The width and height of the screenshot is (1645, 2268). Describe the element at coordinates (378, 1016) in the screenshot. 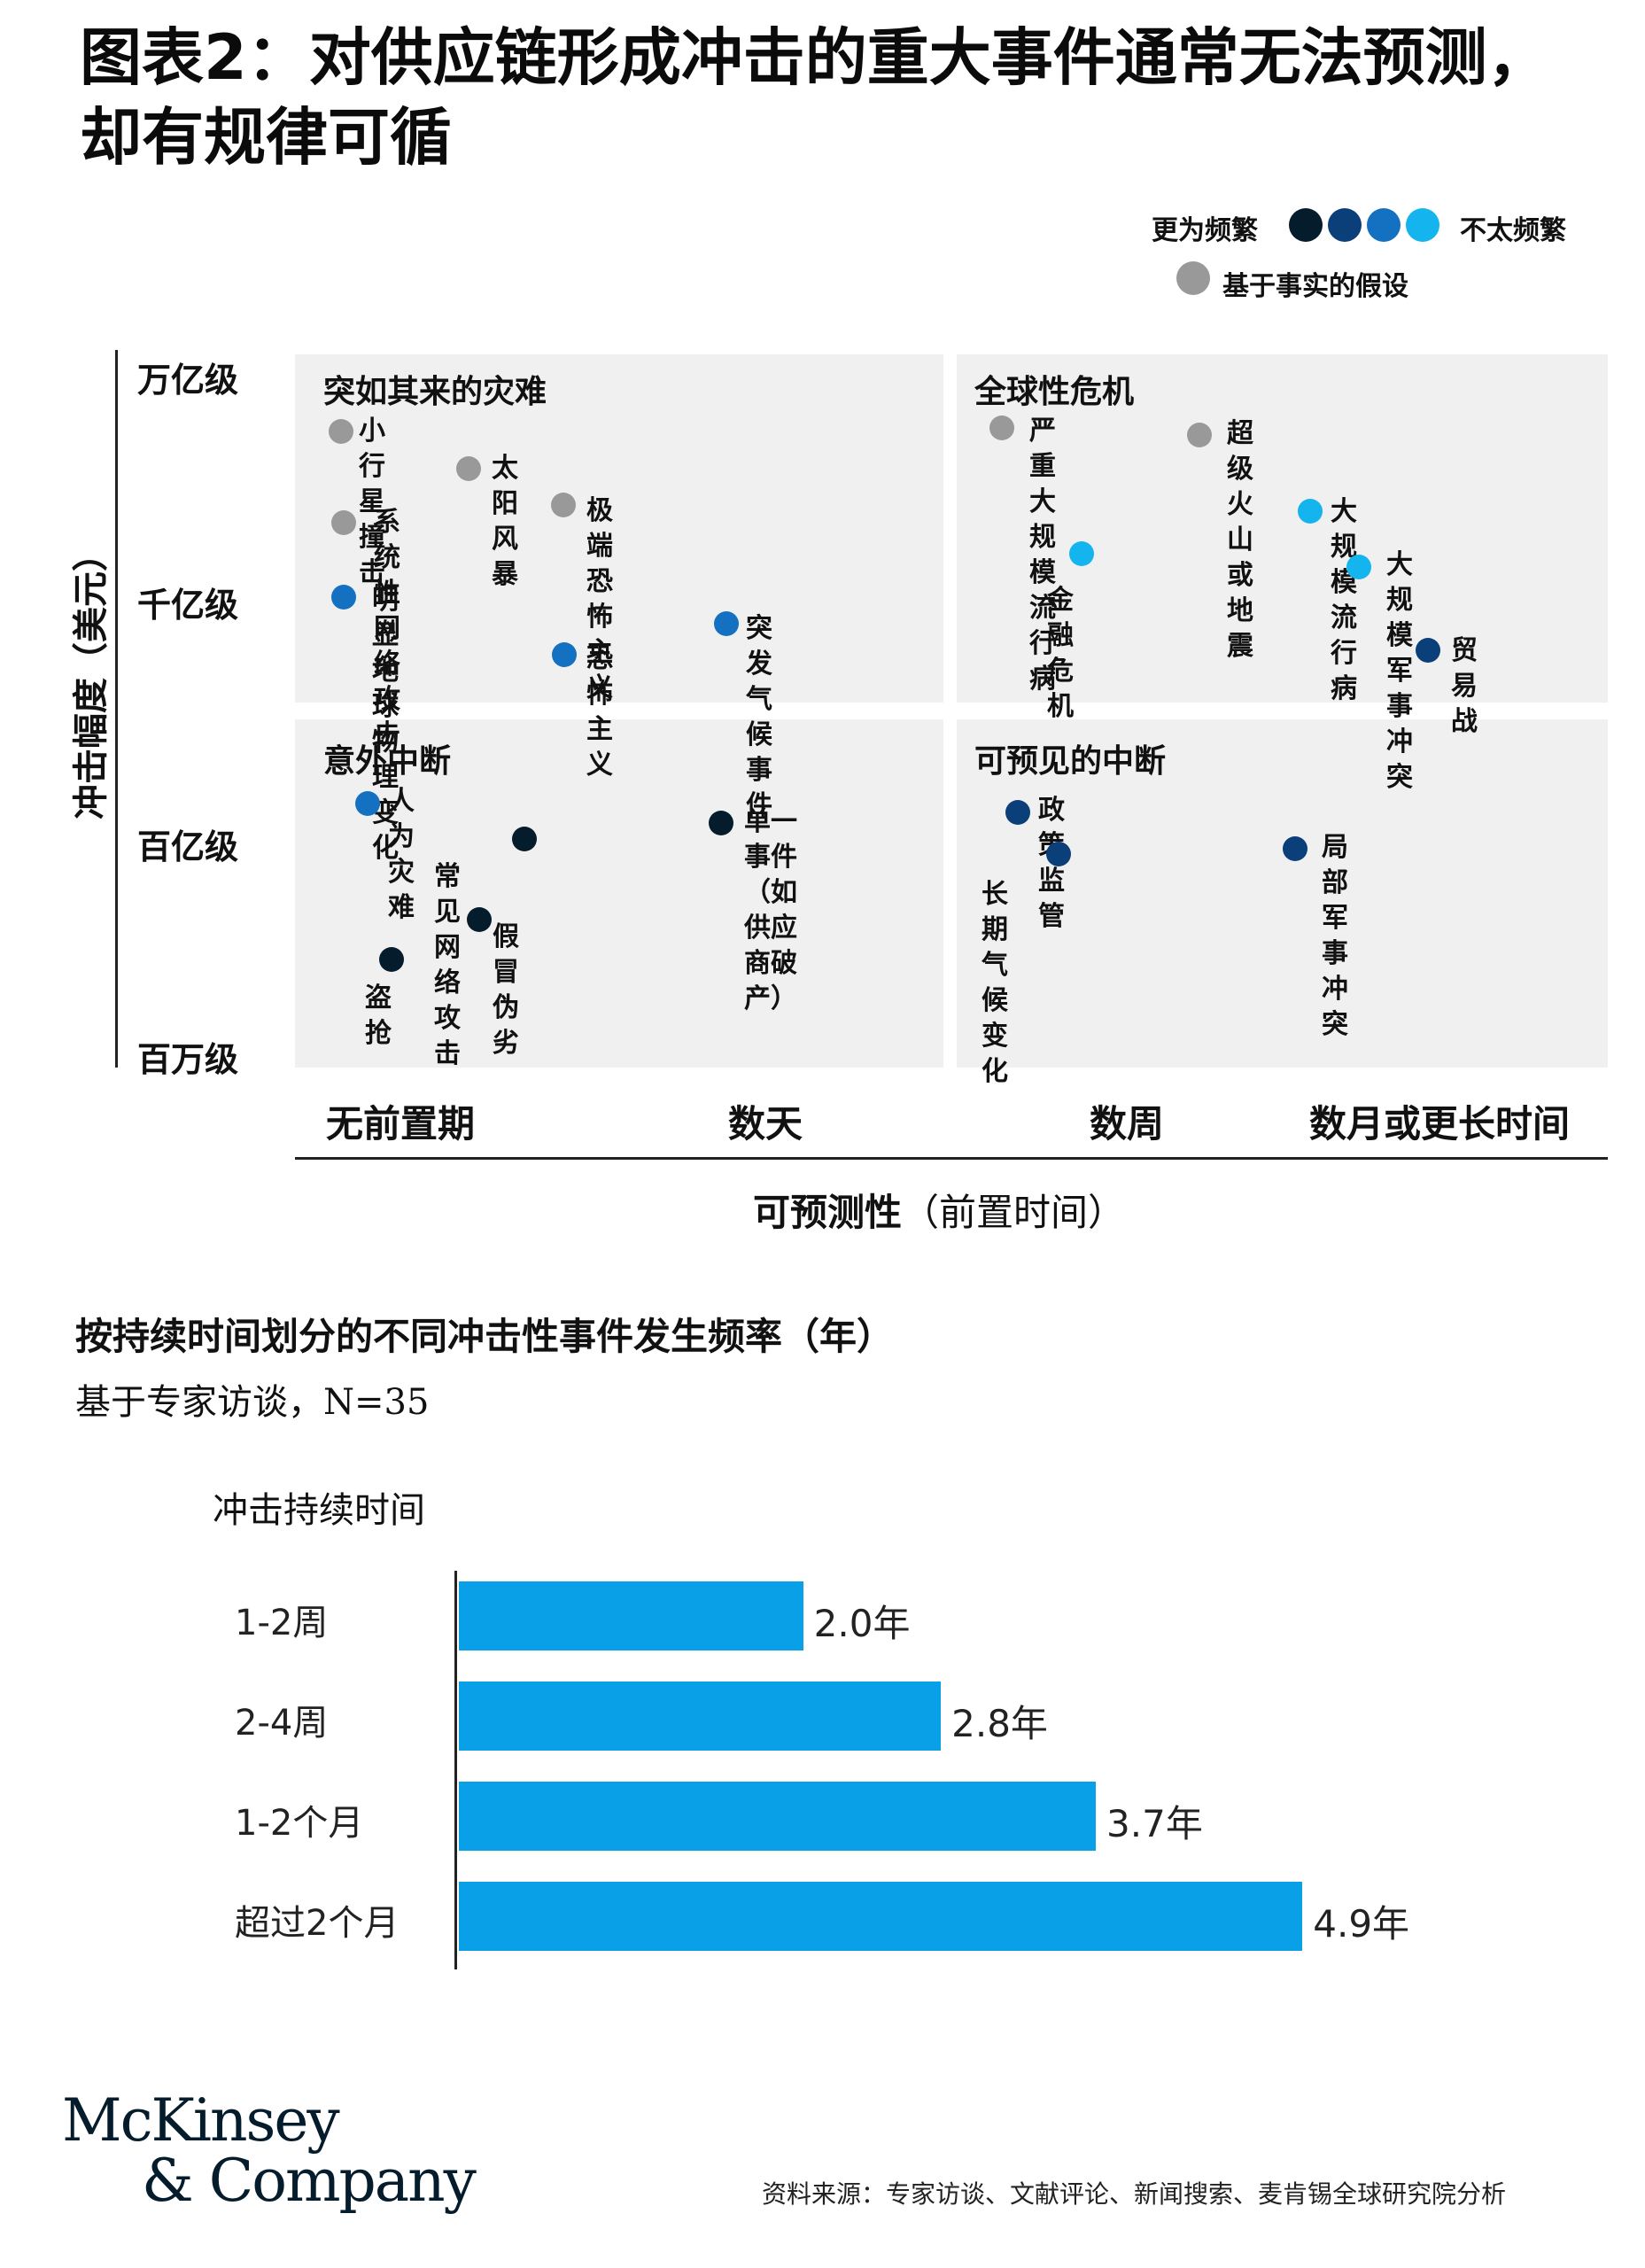

I see `event-label-theft: 盗抢` at that location.